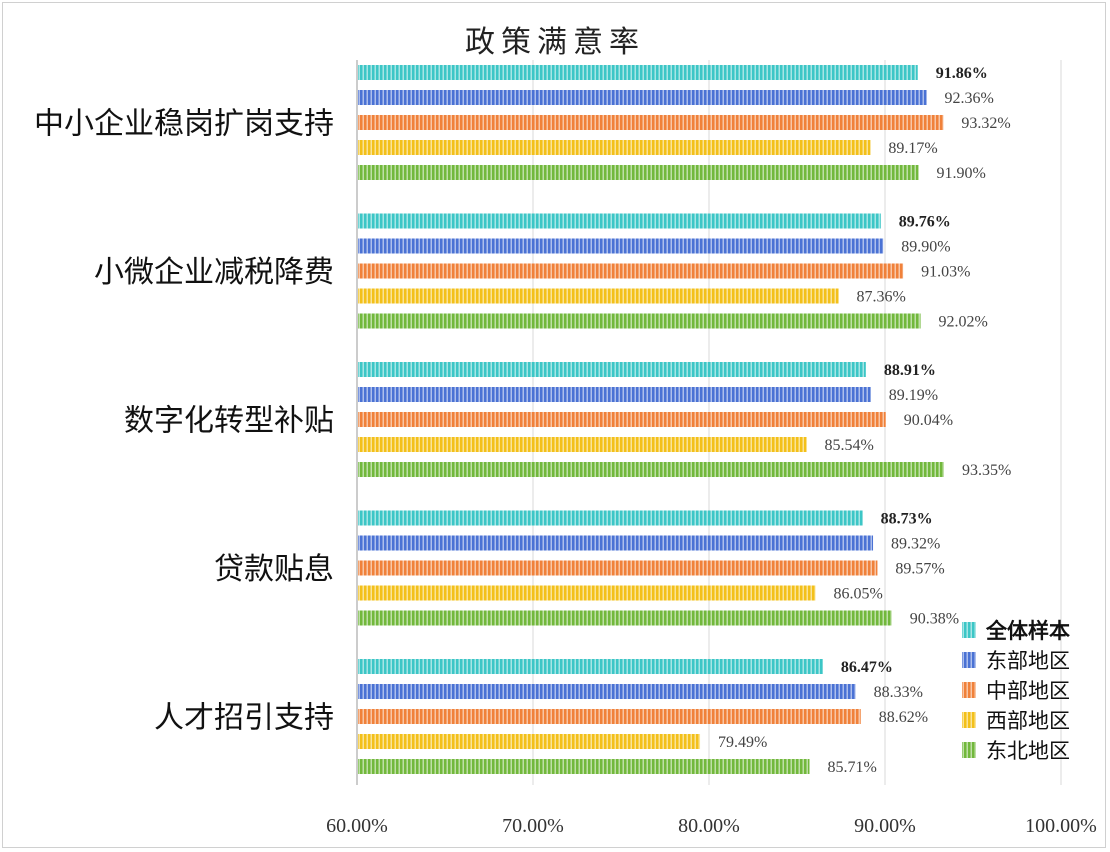 The width and height of the screenshot is (1110, 852). I want to click on data-label: 89.19%, so click(913, 395).